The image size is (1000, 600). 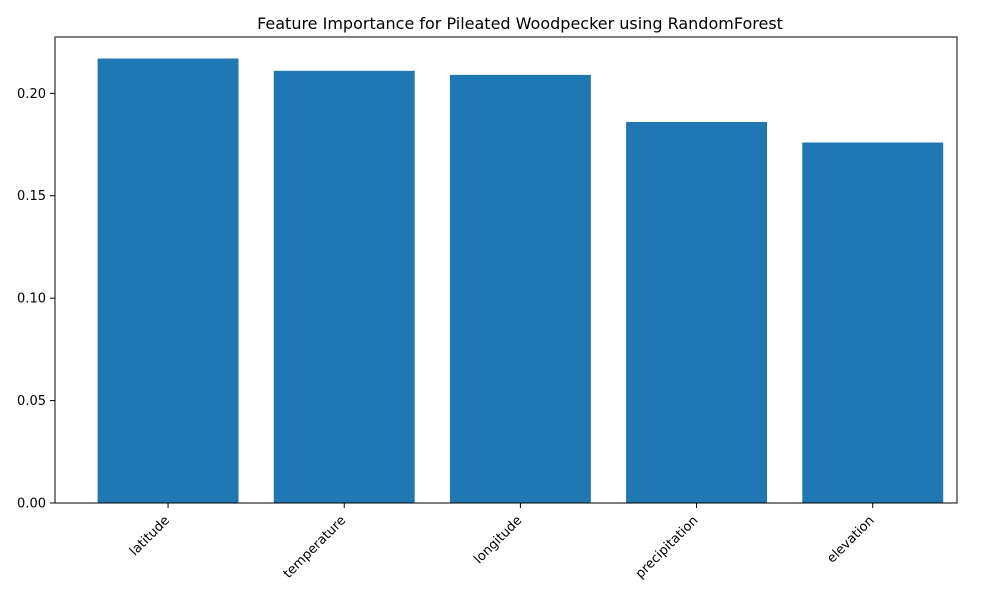 I want to click on y-tick-label: 0.00, so click(x=31, y=504).